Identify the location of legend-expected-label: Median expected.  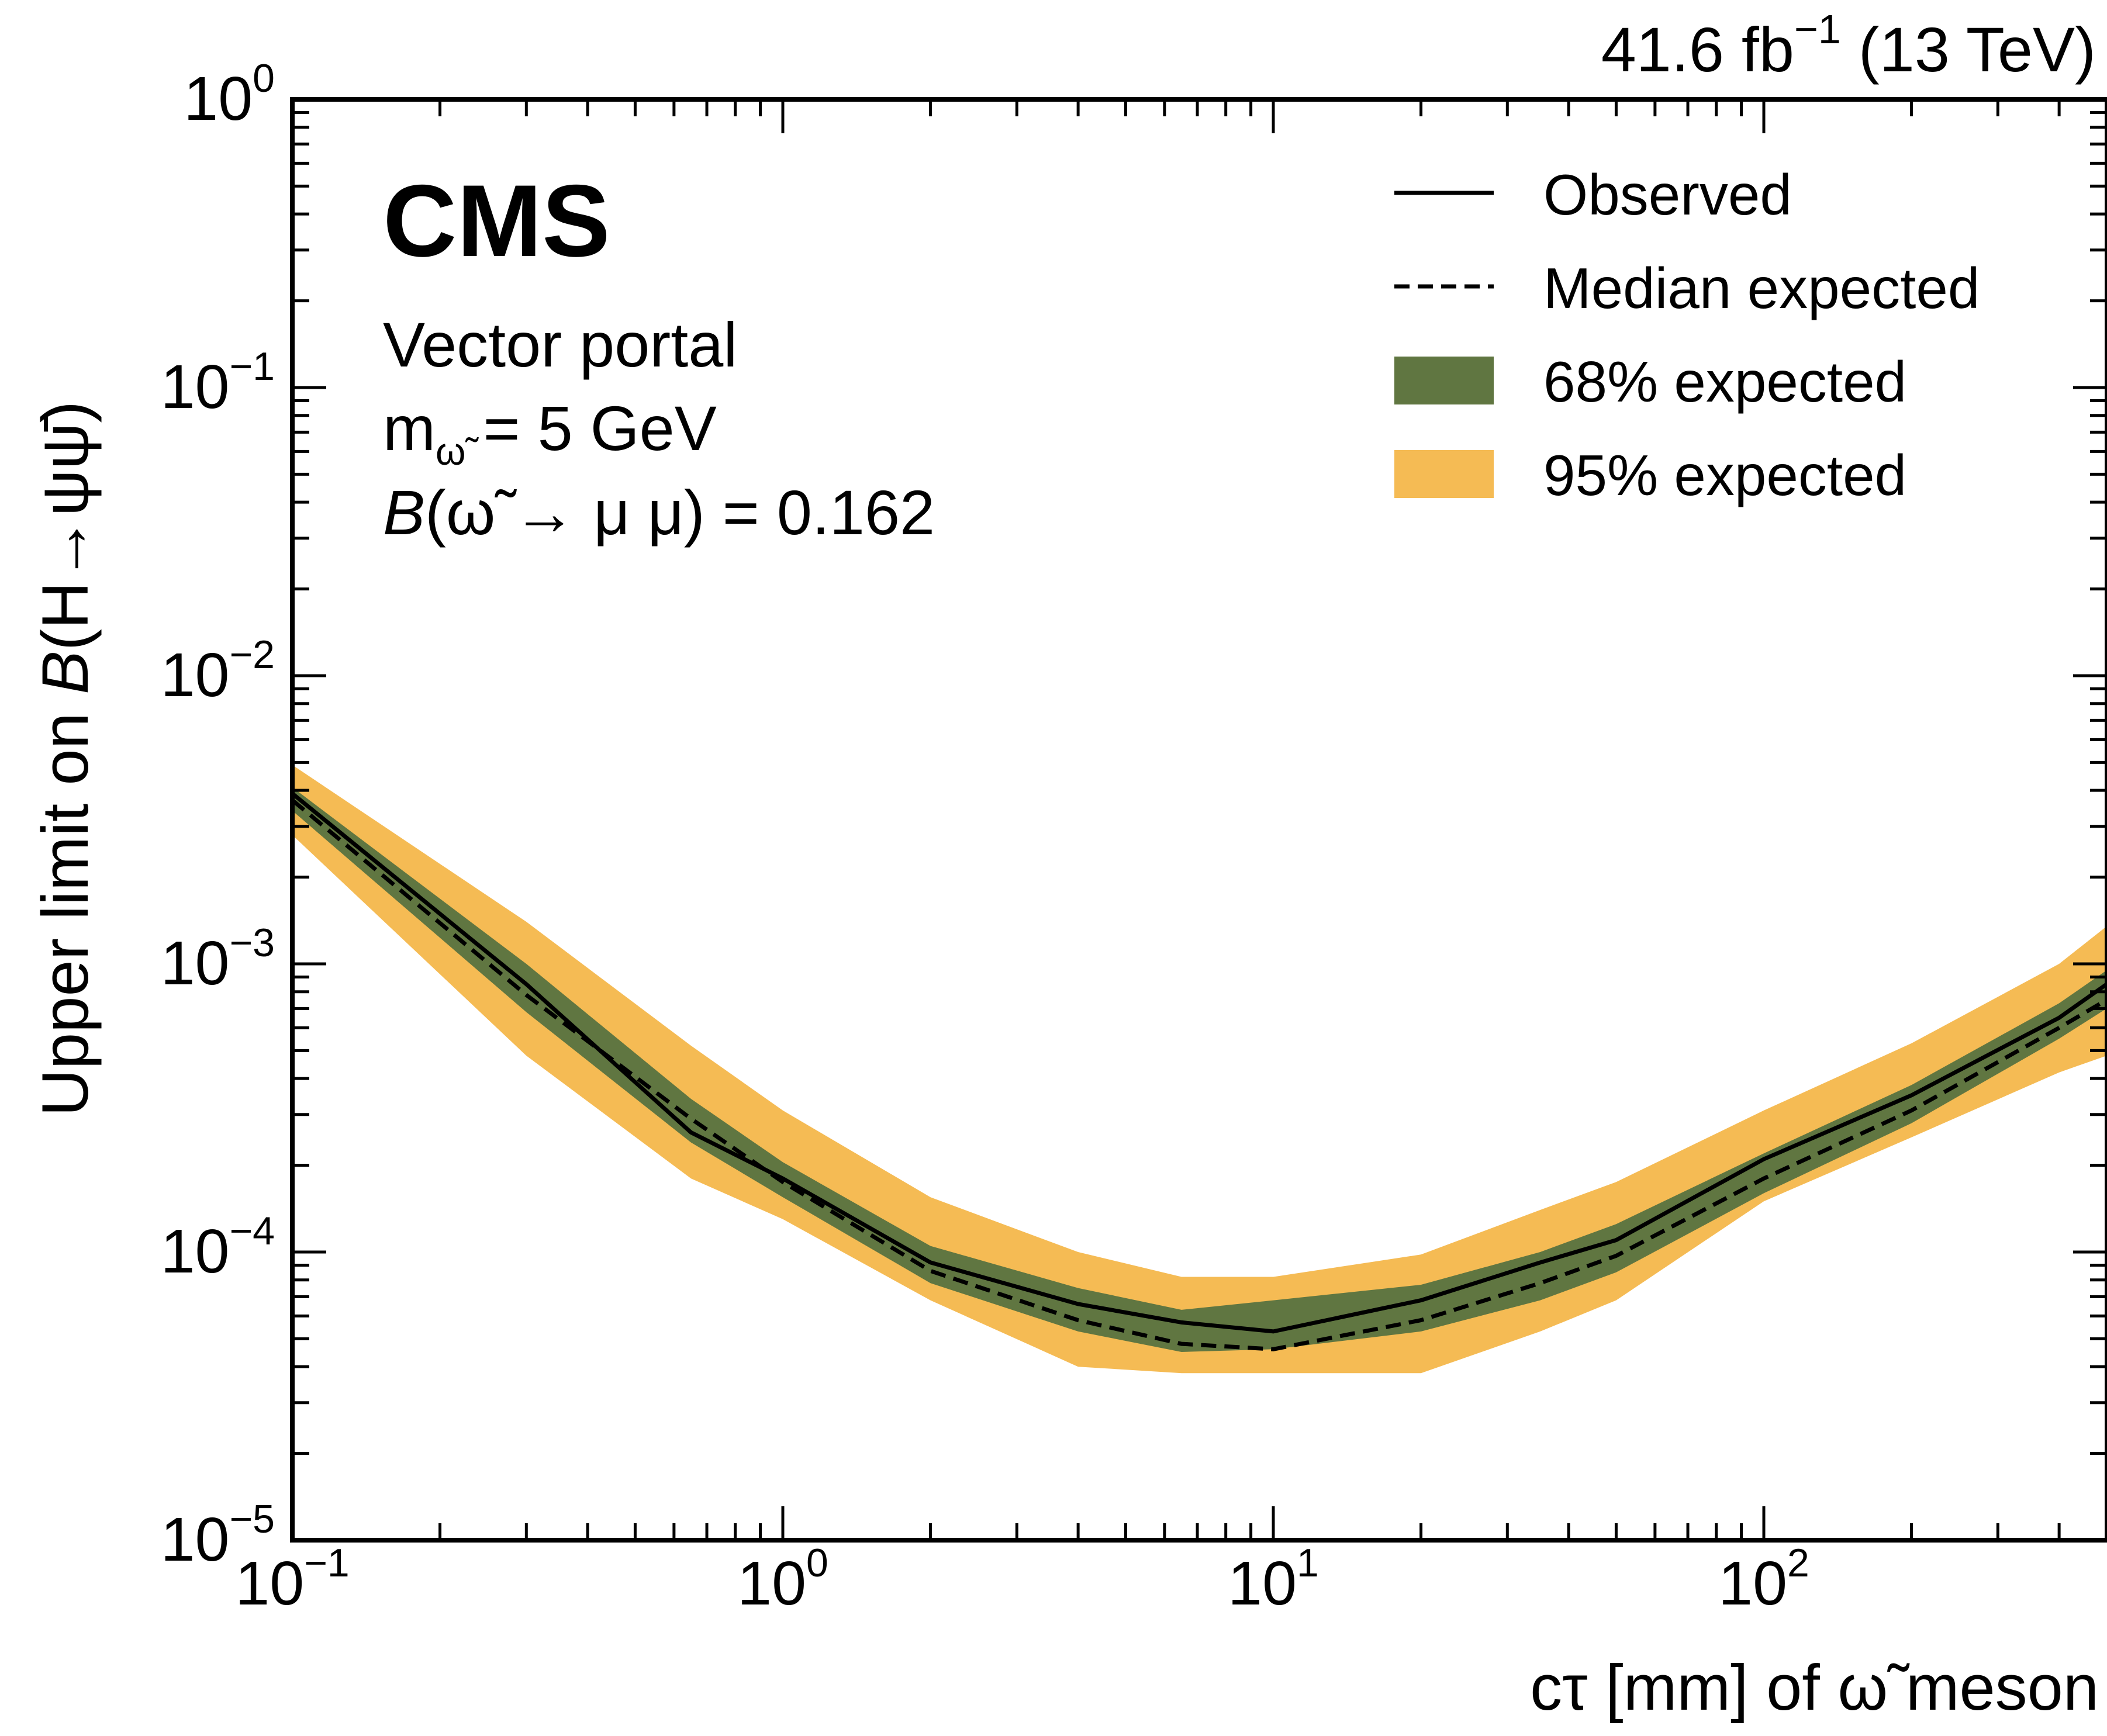
(1761, 288).